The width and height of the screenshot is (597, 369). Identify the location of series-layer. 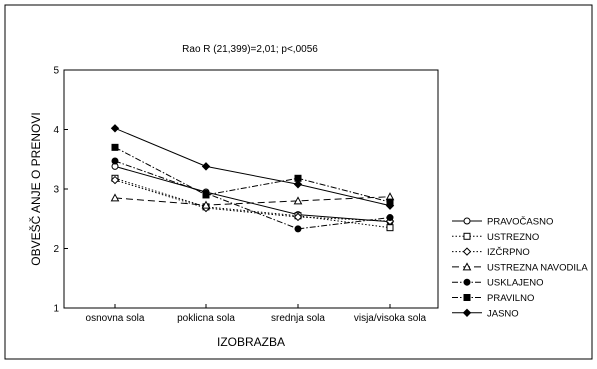
(252, 178).